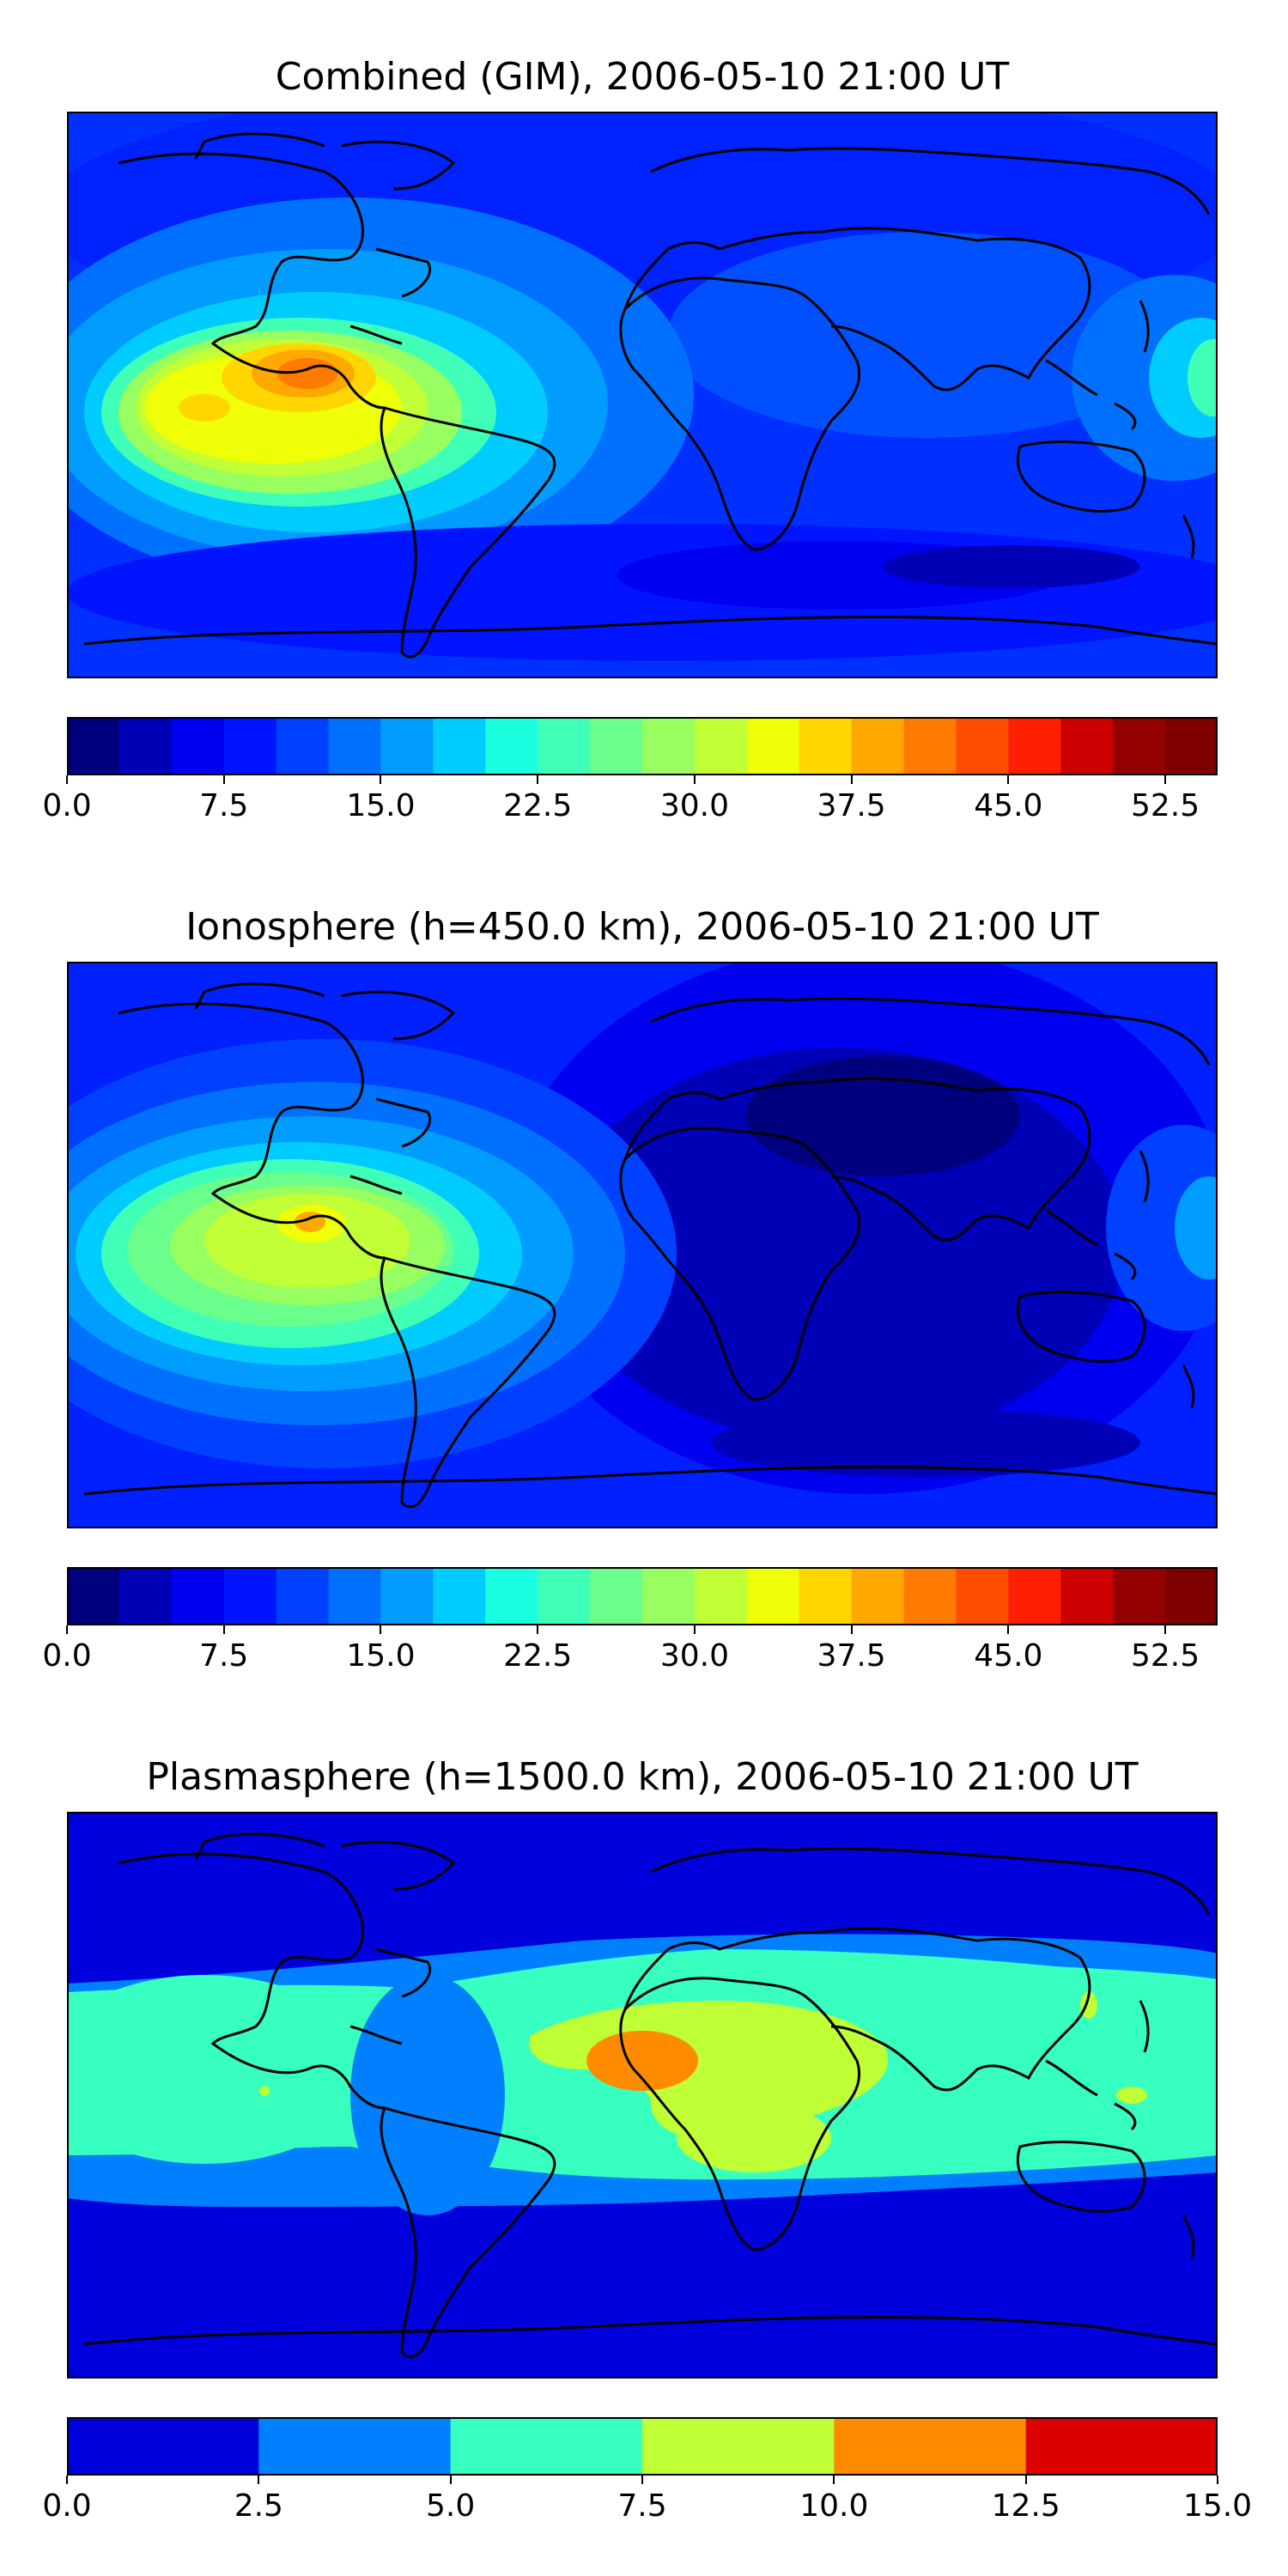 This screenshot has width=1288, height=2576. I want to click on colorbar-ionosphere, so click(642, 1596).